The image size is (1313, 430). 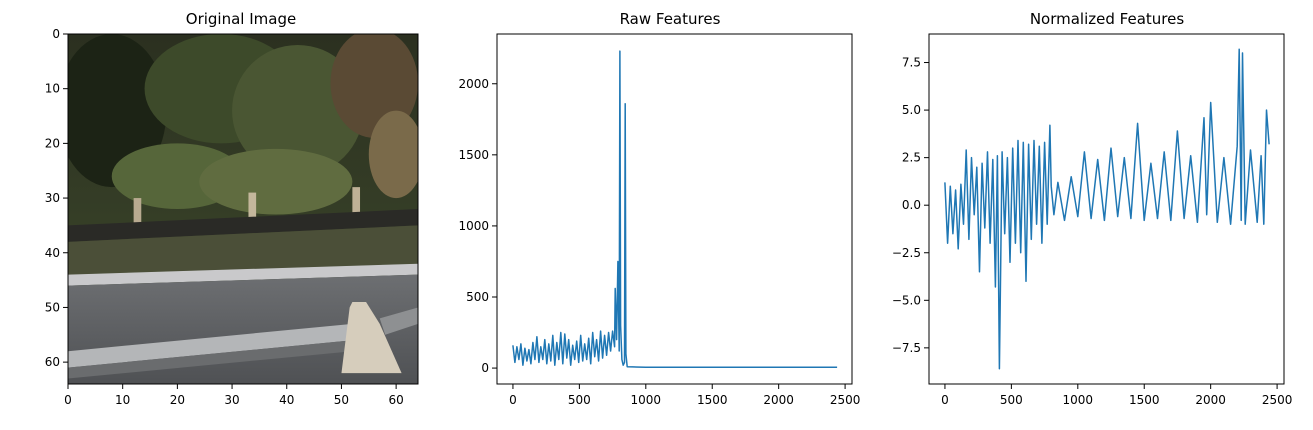 I want to click on y-tick-label-2: 20, so click(x=52, y=143).